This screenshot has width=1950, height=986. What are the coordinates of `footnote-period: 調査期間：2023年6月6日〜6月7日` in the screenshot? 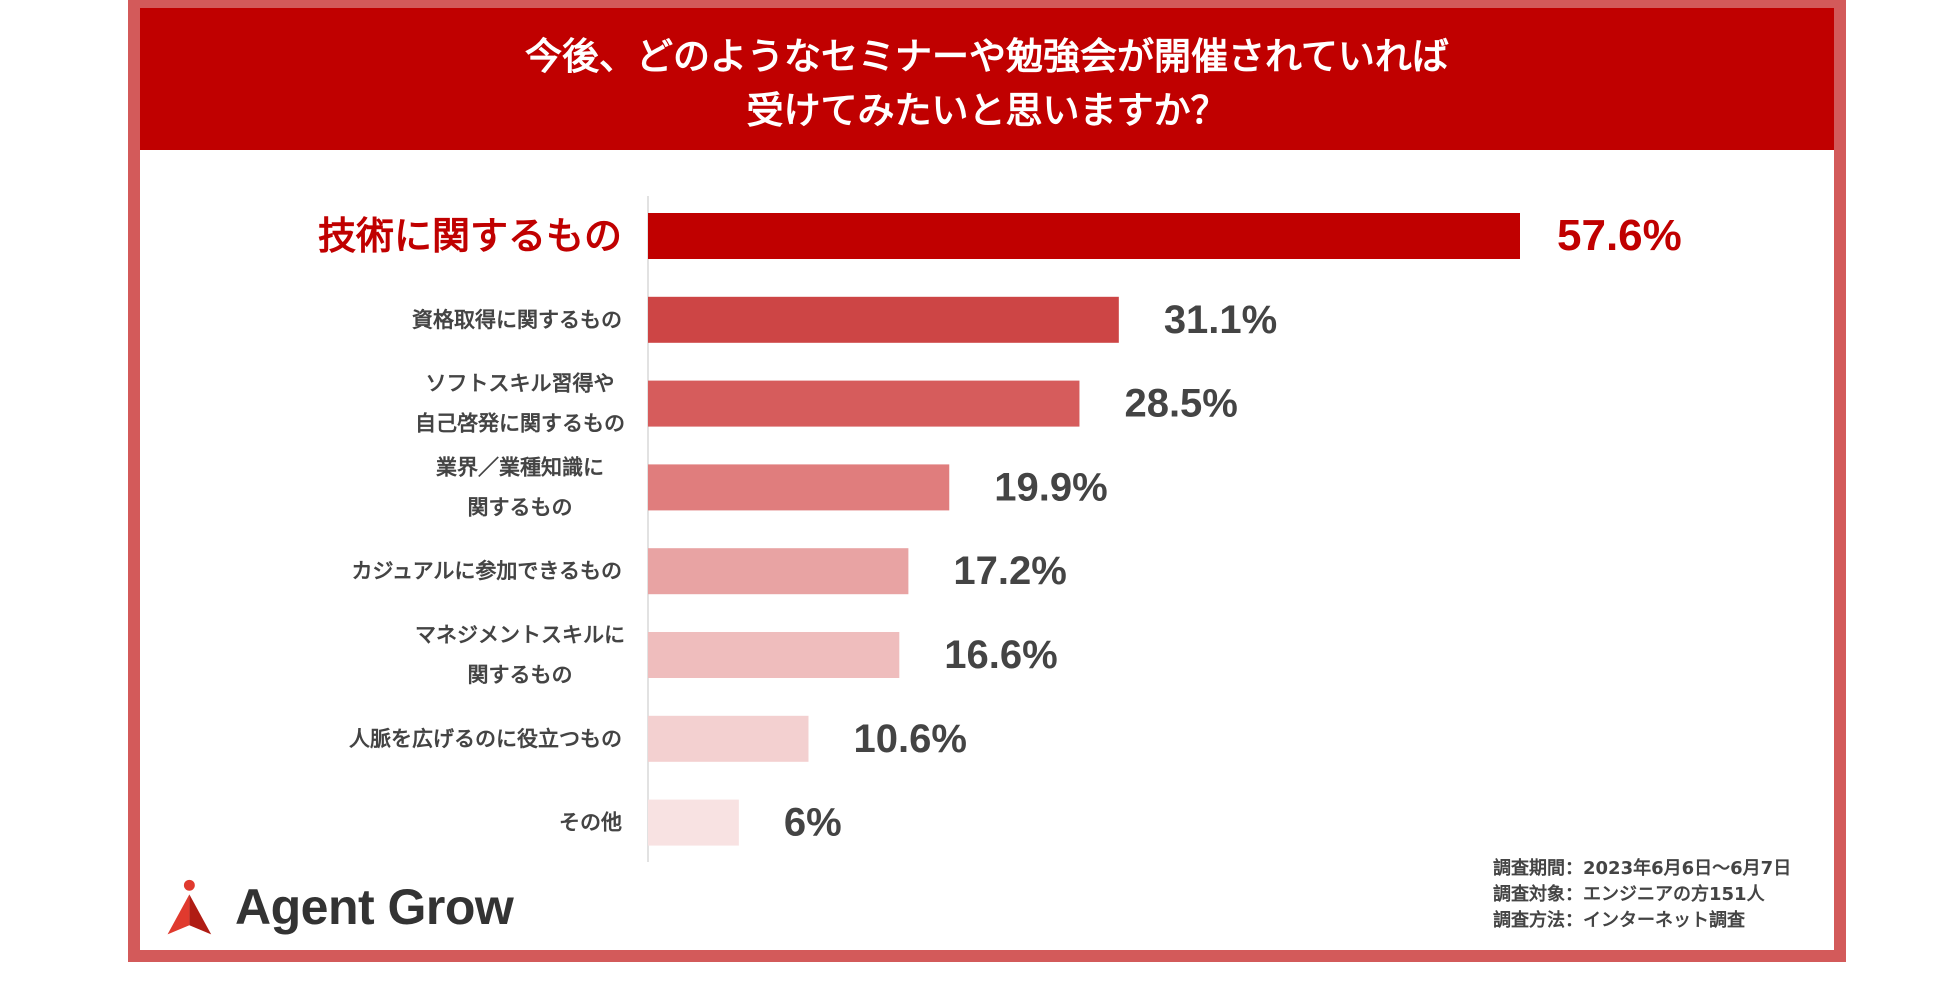 It's located at (1642, 868).